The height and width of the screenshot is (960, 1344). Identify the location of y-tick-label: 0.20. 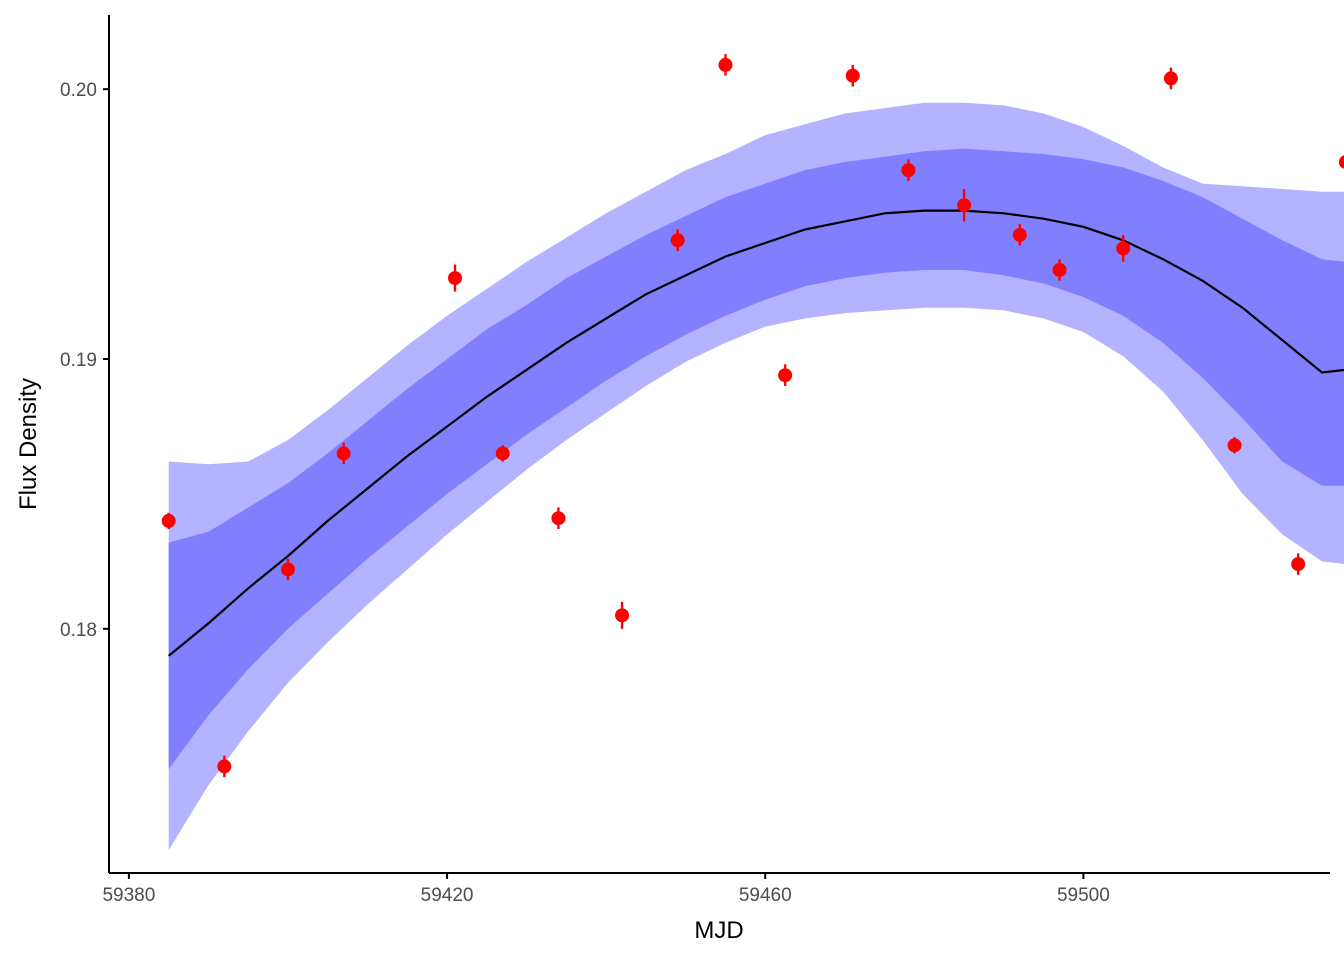
(78, 90).